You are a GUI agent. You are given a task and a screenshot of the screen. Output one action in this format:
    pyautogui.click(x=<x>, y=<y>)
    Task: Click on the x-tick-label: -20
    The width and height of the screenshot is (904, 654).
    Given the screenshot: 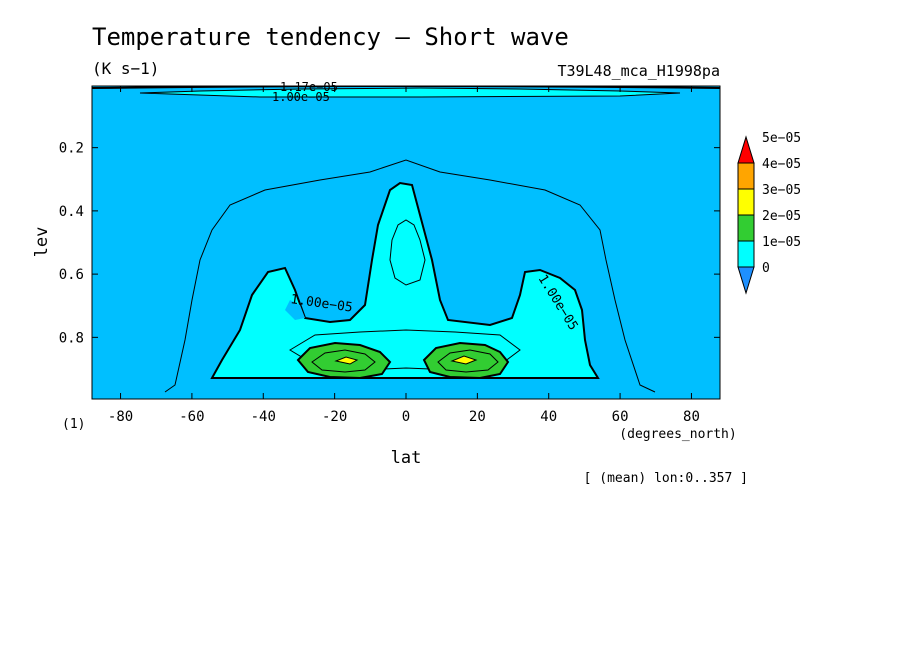 What is the action you would take?
    pyautogui.click(x=334, y=417)
    